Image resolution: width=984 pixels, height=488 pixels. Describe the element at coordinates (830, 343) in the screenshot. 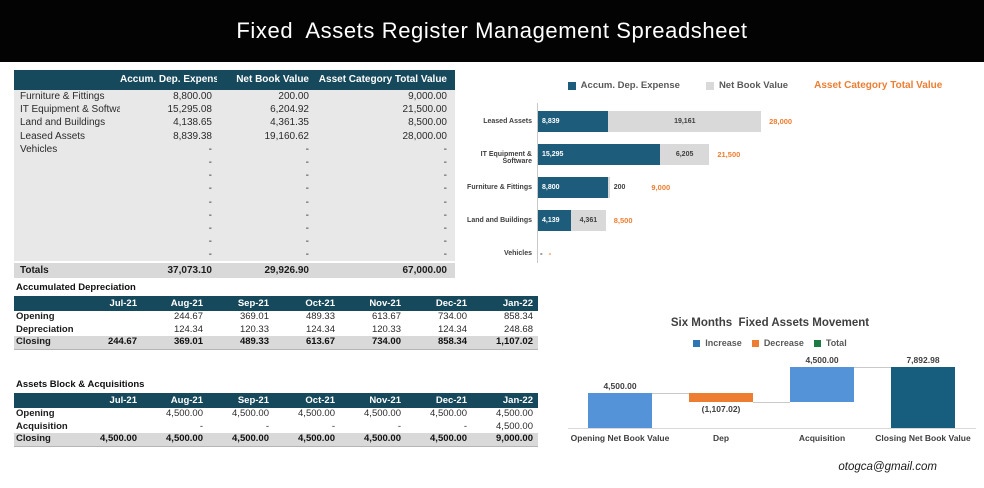

I see `legend-item: Total` at that location.